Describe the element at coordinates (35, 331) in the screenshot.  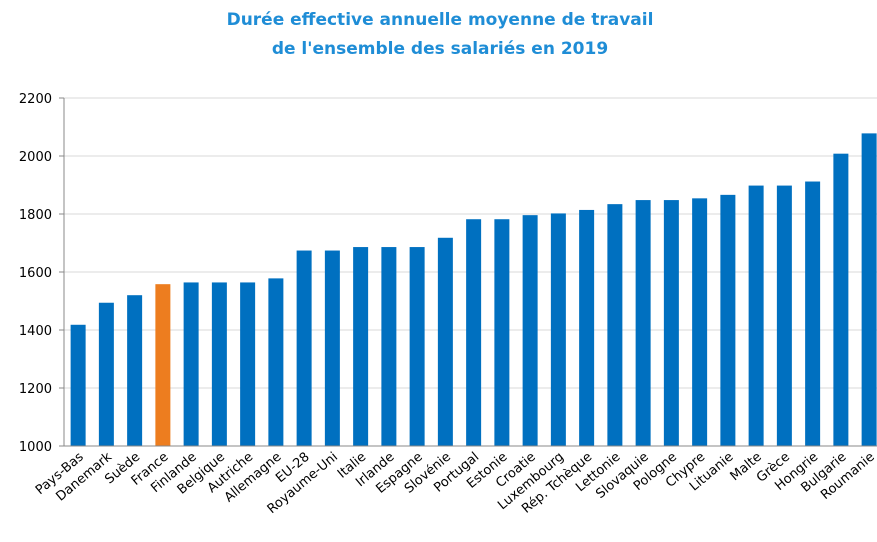
I see `y-tick-label: 1400` at that location.